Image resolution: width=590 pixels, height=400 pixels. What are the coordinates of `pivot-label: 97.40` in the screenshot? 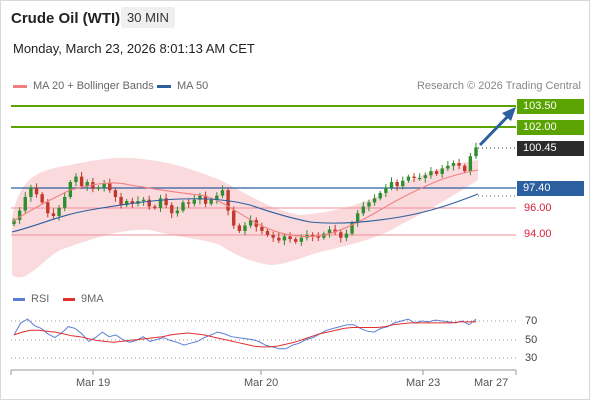 It's located at (550, 188).